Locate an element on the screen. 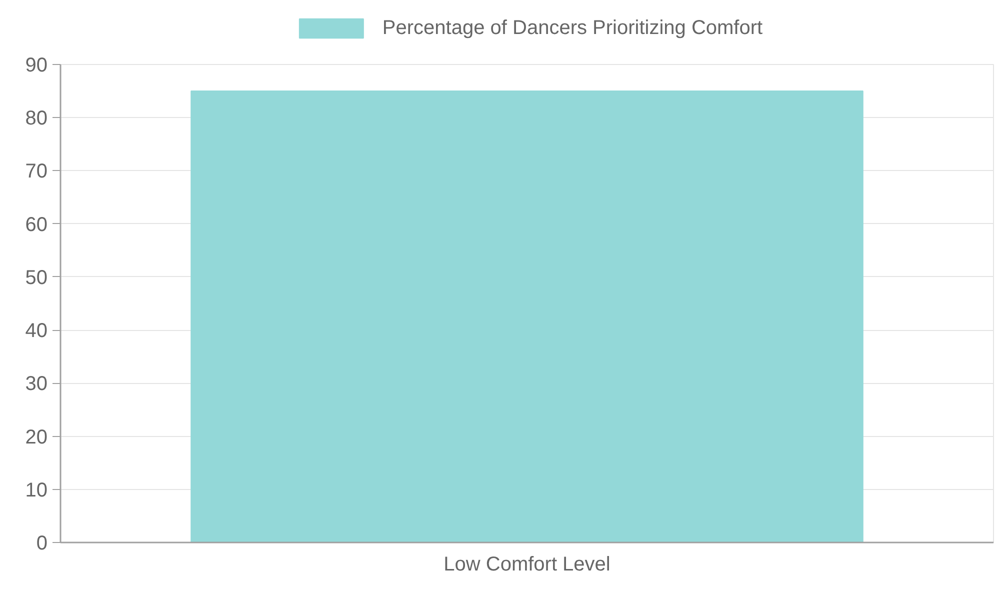 The image size is (1000, 600). y-tick-label: 40 is located at coordinates (36, 331).